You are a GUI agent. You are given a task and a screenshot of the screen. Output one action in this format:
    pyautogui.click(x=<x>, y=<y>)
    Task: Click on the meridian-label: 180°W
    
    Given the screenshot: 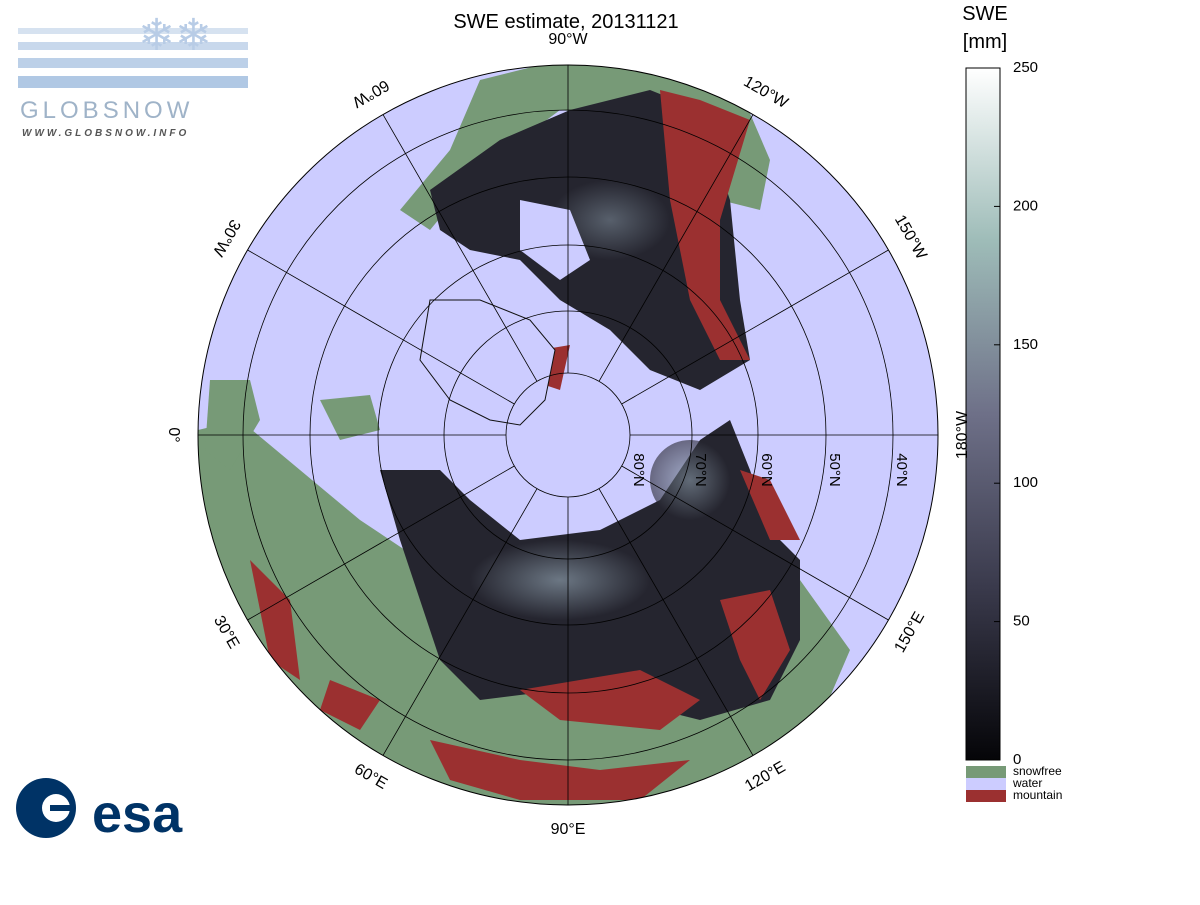 What is the action you would take?
    pyautogui.click(x=962, y=434)
    